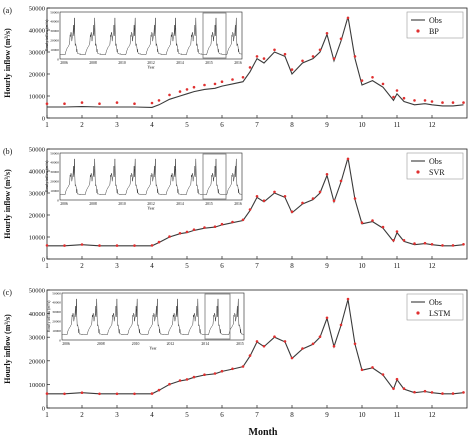 Image resolution: width=474 pixels, height=438 pixels. What do you see at coordinates (49, 316) in the screenshot?
I see `inset-y-axis-title: Hourly inflow (m³/s)` at bounding box center [49, 316].